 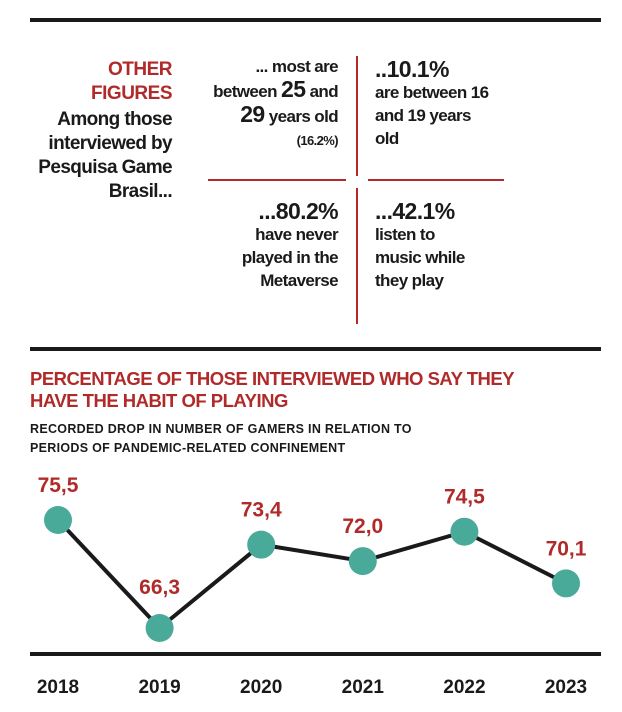 What do you see at coordinates (362, 561) in the screenshot?
I see `data-point-2021` at bounding box center [362, 561].